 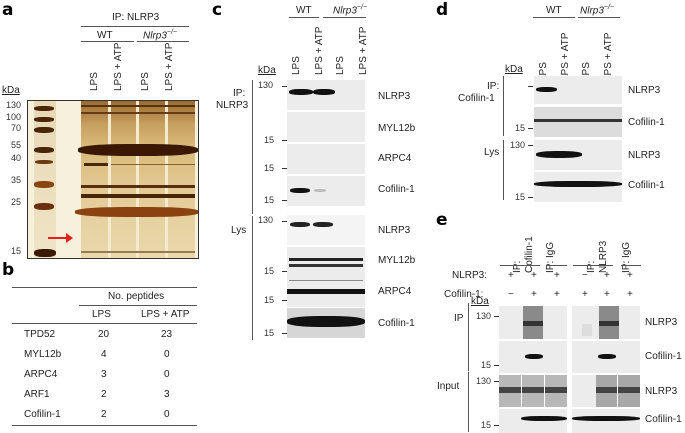 What do you see at coordinates (41, 374) in the screenshot?
I see `row-protein: ARPC4` at bounding box center [41, 374].